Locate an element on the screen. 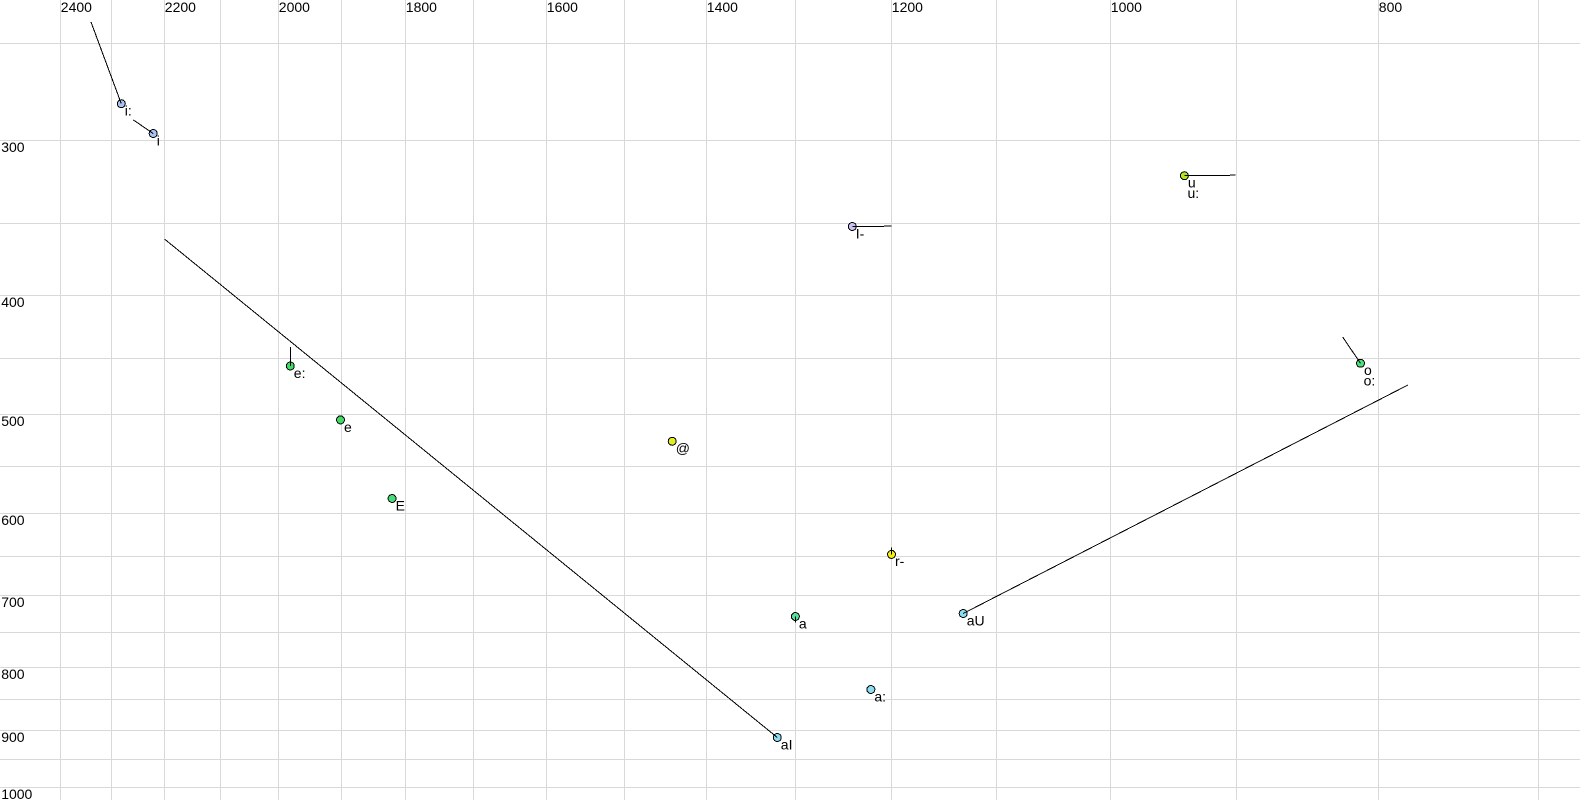 The width and height of the screenshot is (1580, 800). svg-text: i is located at coordinates (158, 140).